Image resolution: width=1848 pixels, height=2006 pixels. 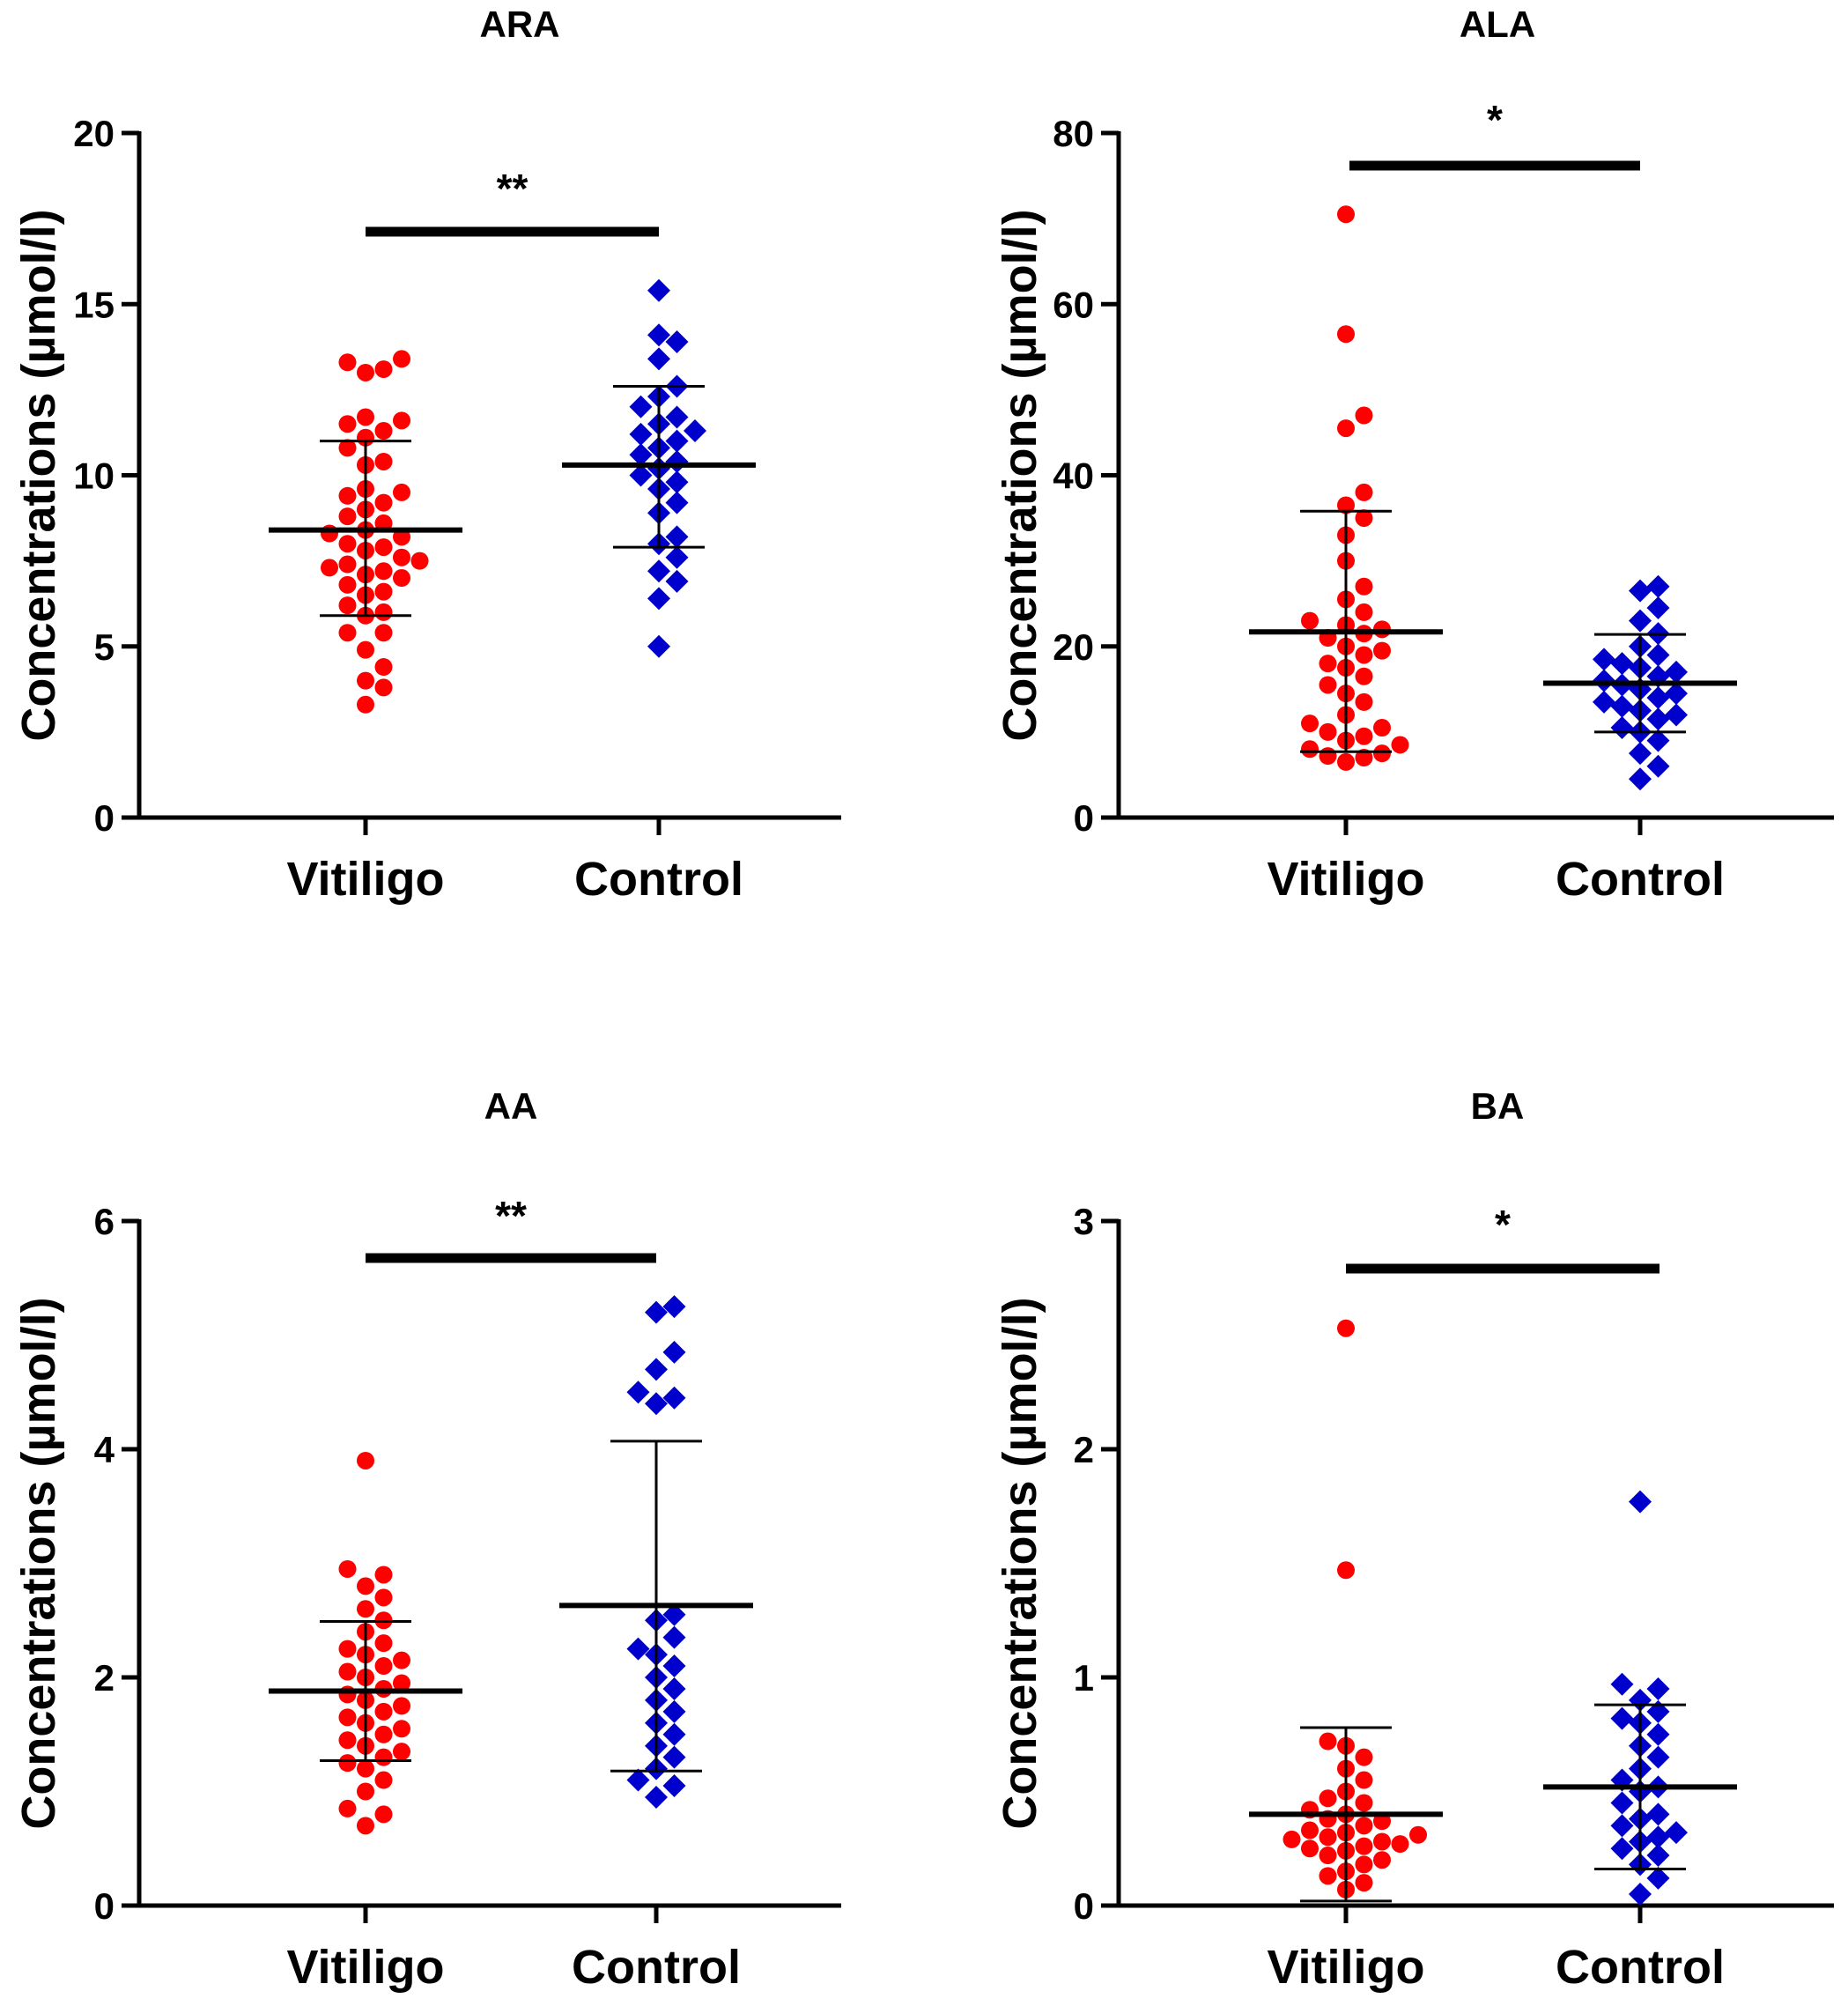 I want to click on y-tick-label: 5, so click(x=104, y=647).